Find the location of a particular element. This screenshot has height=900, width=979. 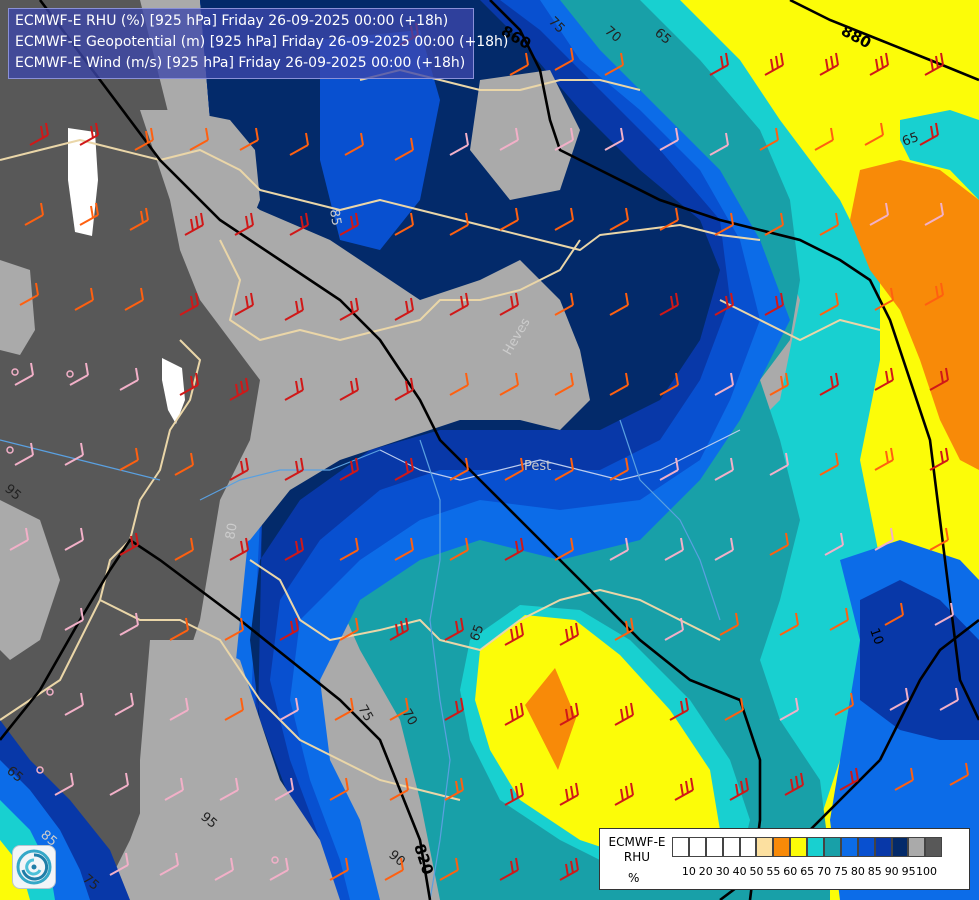

legend-tick-label: 90 is located at coordinates (891, 871).